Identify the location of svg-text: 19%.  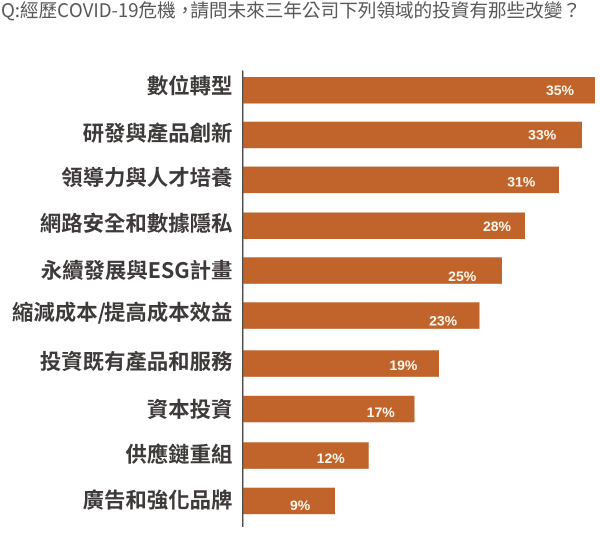
(403, 365).